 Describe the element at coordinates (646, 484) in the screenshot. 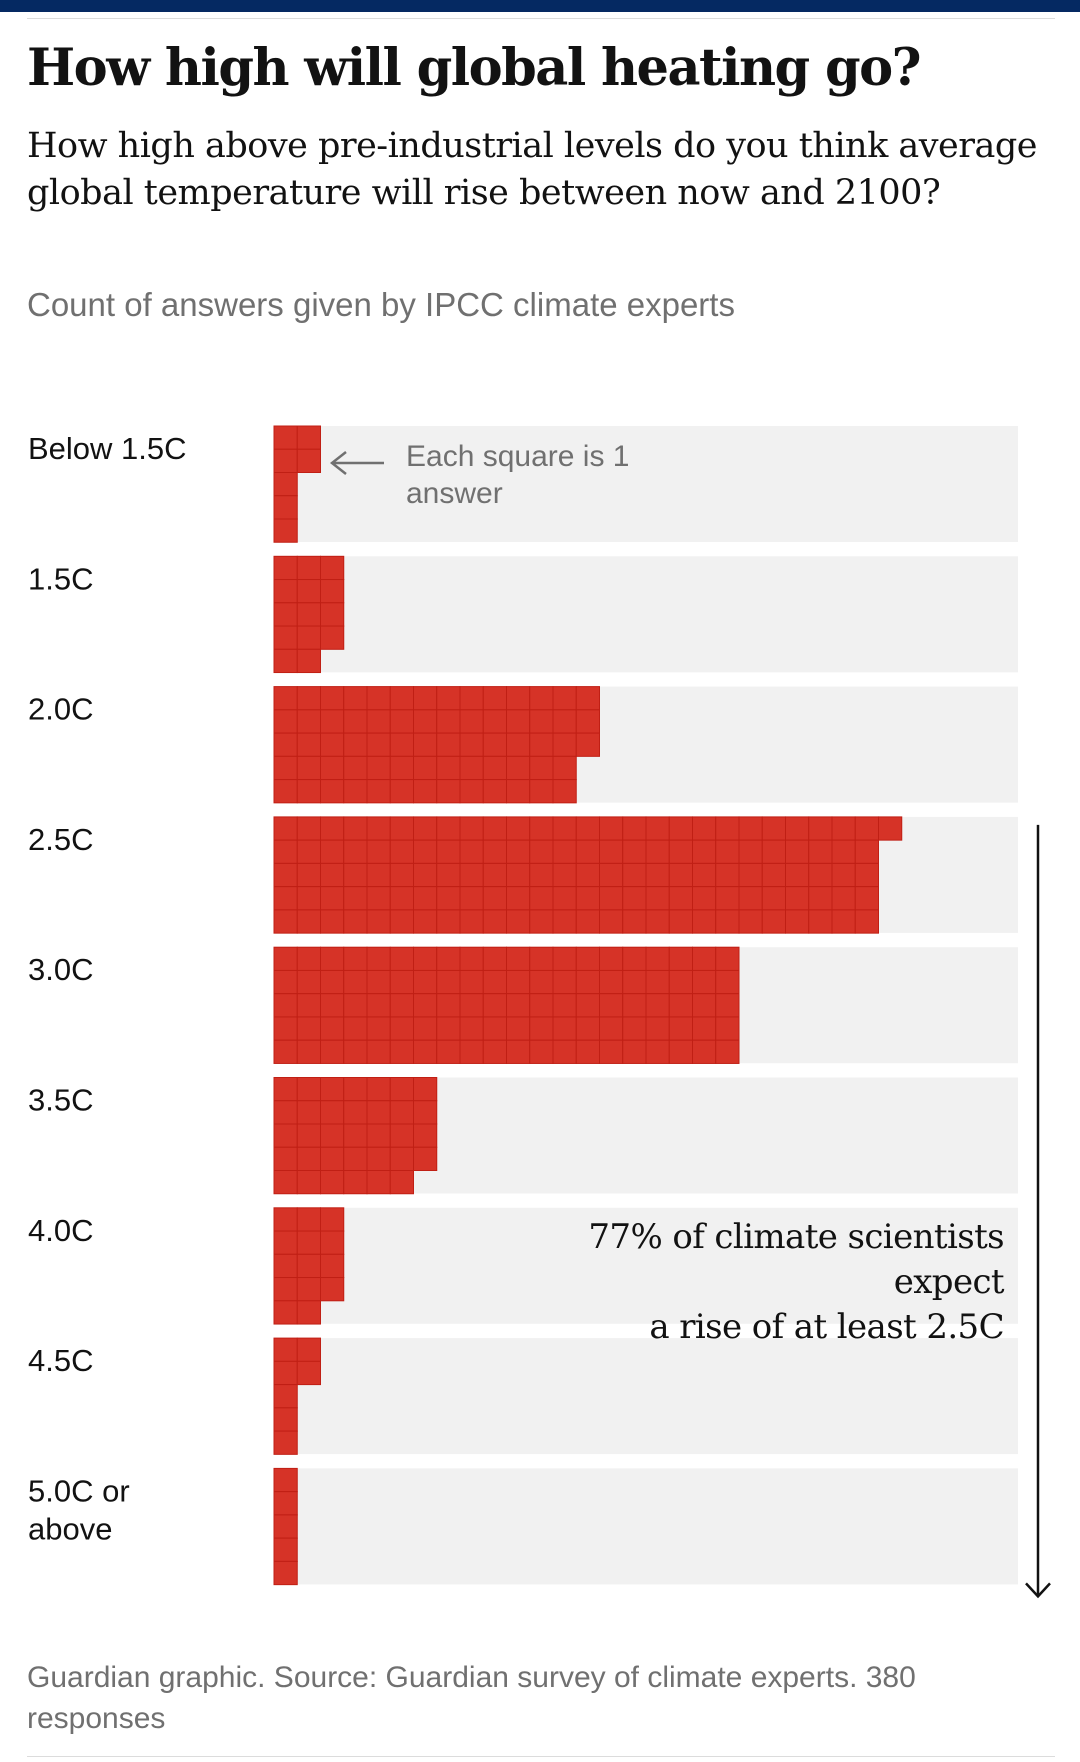

I see `track-below-1-5c` at that location.